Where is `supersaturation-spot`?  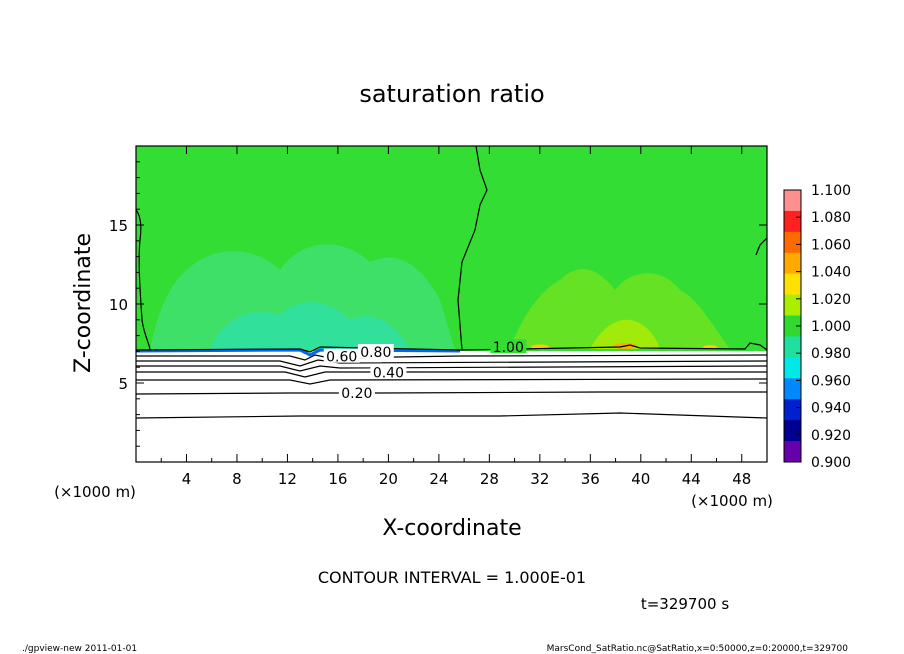 supersaturation-spot is located at coordinates (710, 347).